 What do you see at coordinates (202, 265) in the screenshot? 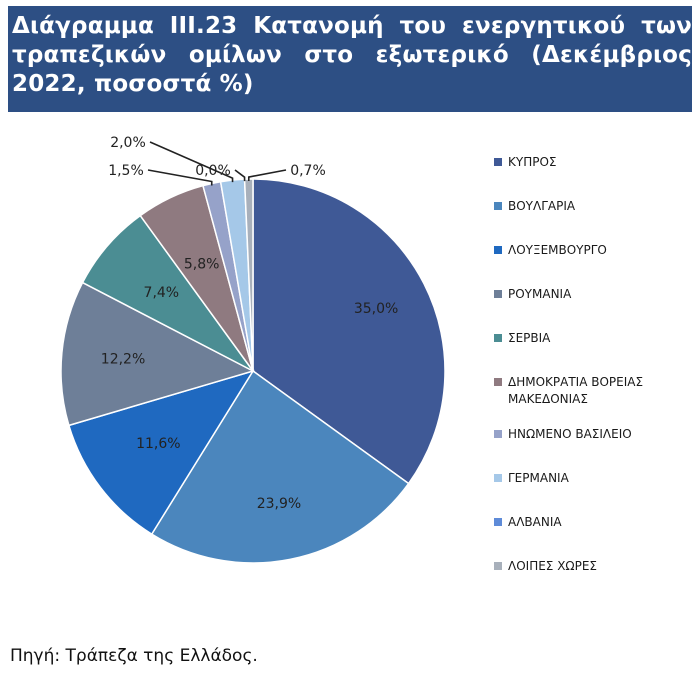
I see `data-label-δημοκρατια-βορειας-μακεδονιας: 5,8%` at bounding box center [202, 265].